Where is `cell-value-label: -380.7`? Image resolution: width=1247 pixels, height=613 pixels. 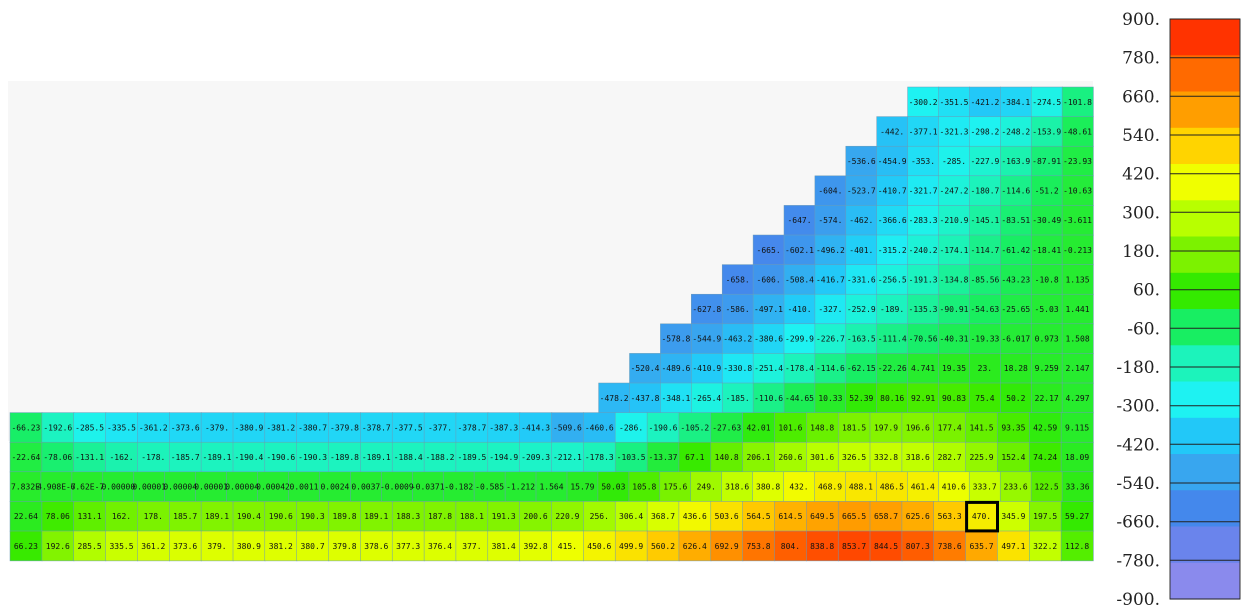 cell-value-label: -380.7 is located at coordinates (312, 427).